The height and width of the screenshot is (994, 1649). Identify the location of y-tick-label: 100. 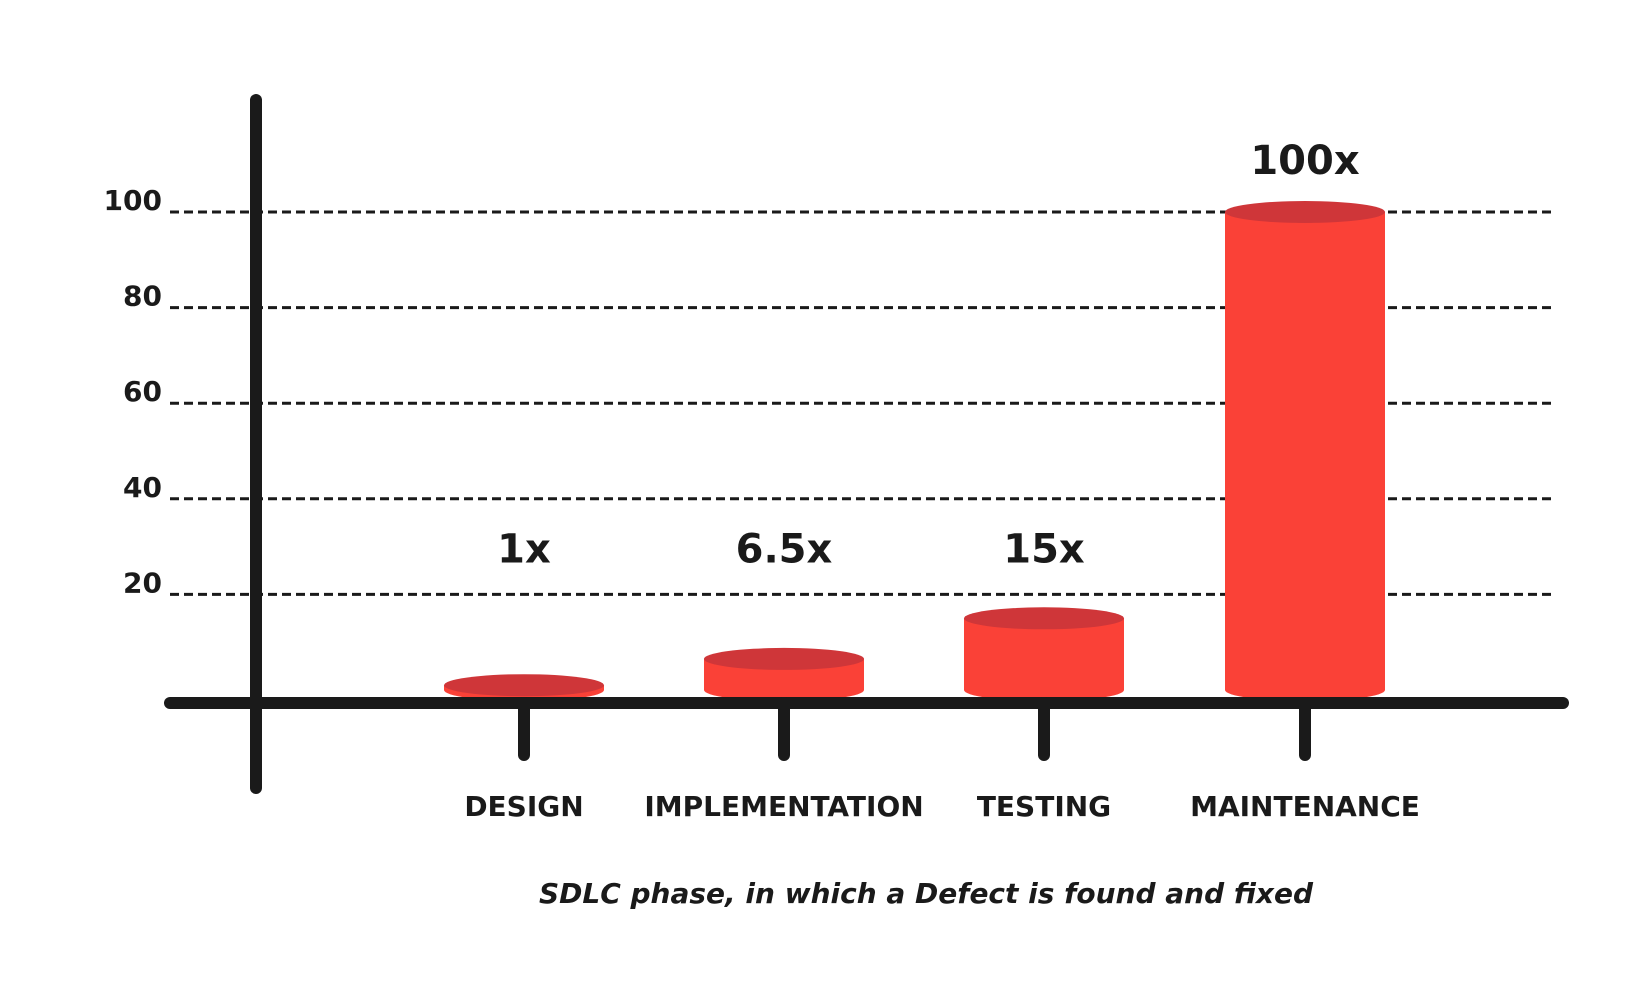
(133, 200).